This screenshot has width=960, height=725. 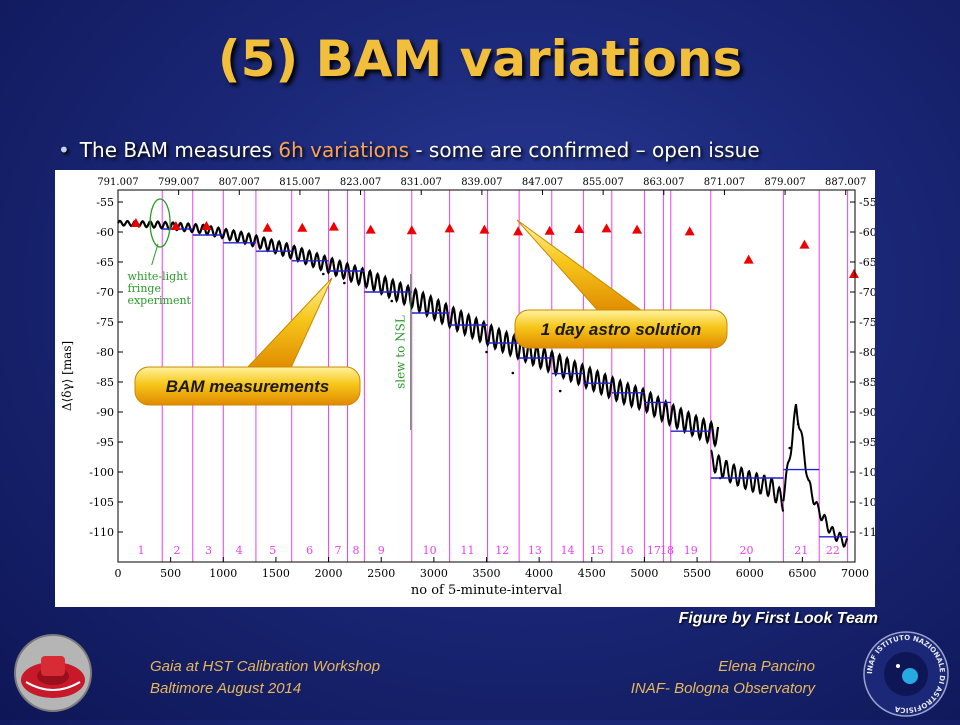 What do you see at coordinates (160, 223) in the screenshot?
I see `fringe-experiment-ellipse` at bounding box center [160, 223].